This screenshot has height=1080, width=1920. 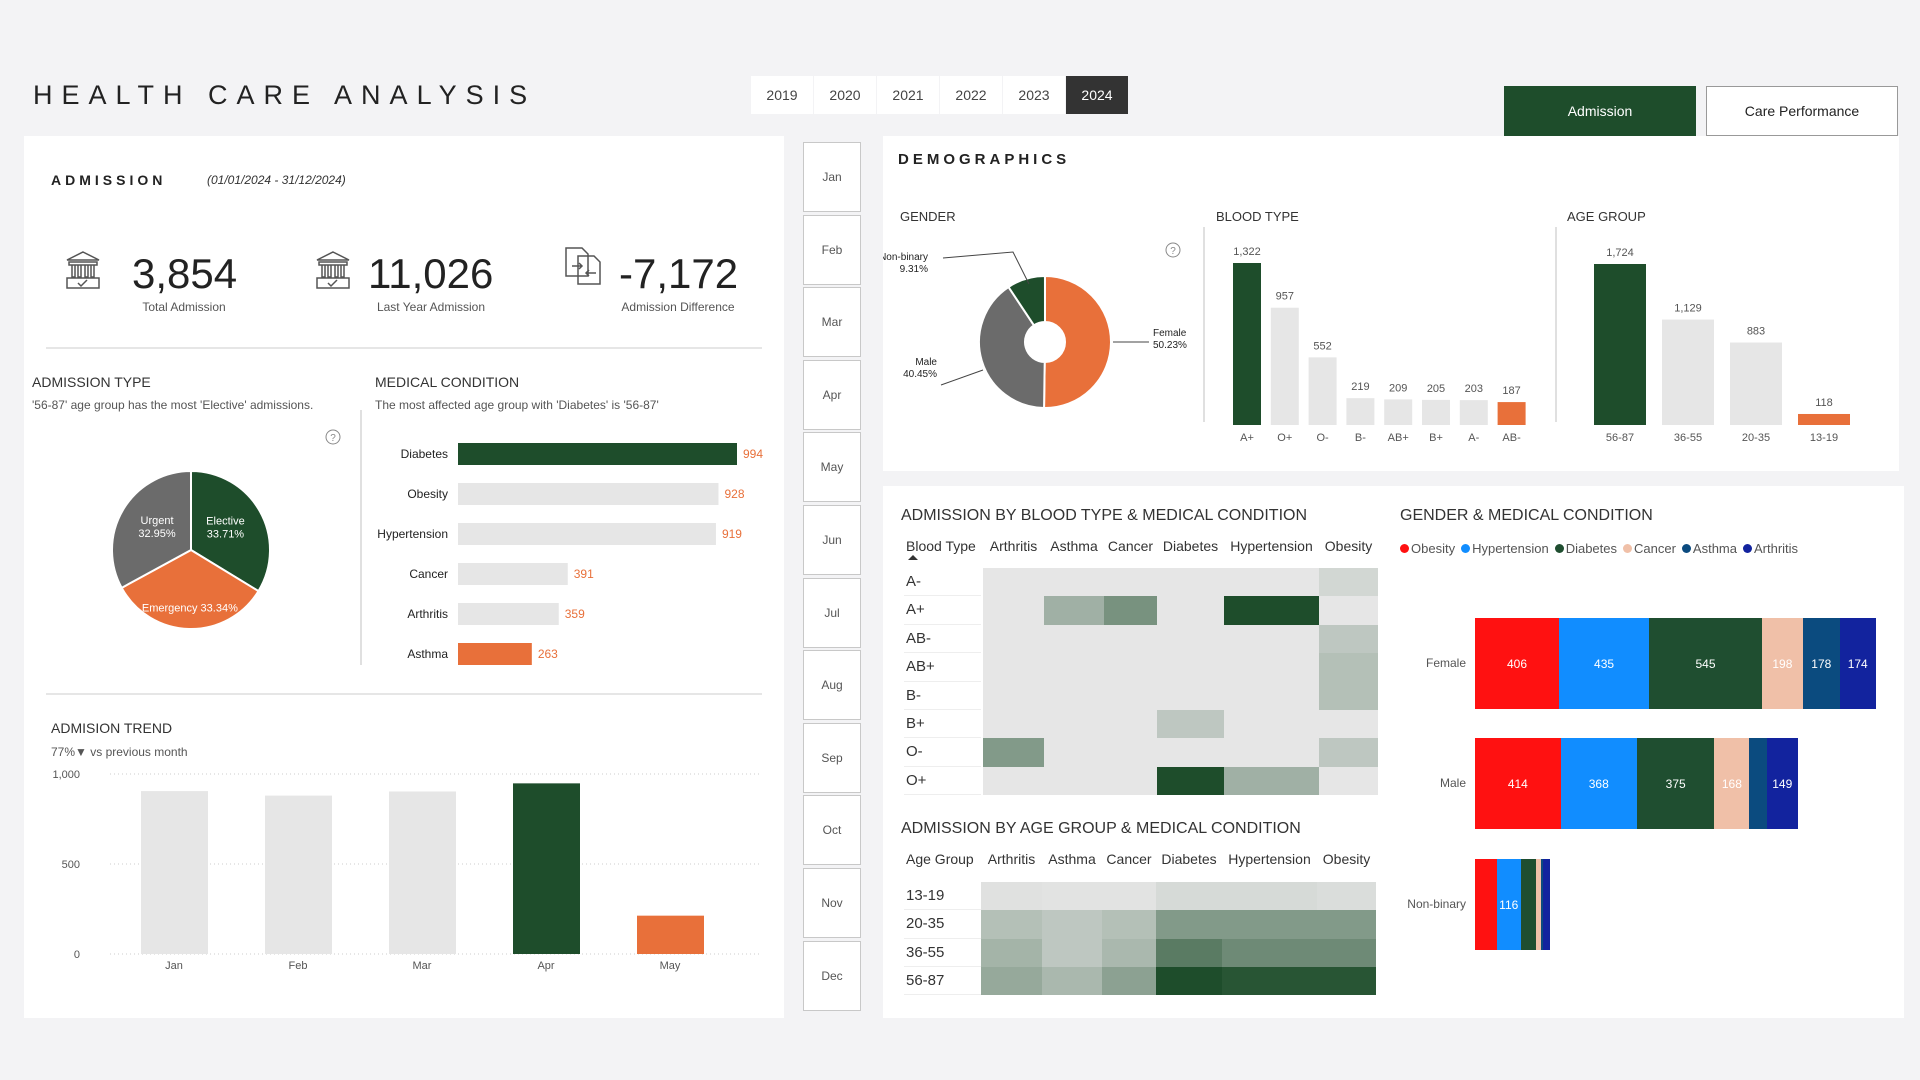 I want to click on segment-cancer: 168, so click(x=1732, y=783).